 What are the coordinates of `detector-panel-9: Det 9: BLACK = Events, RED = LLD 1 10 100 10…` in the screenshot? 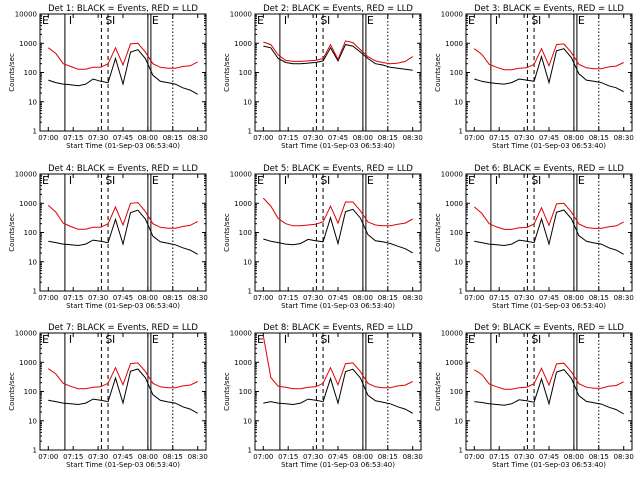 It's located at (534, 396).